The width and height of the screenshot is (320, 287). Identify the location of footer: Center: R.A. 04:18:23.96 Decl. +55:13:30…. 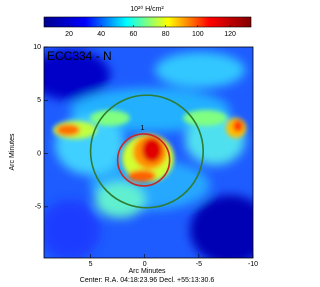
(147, 280).